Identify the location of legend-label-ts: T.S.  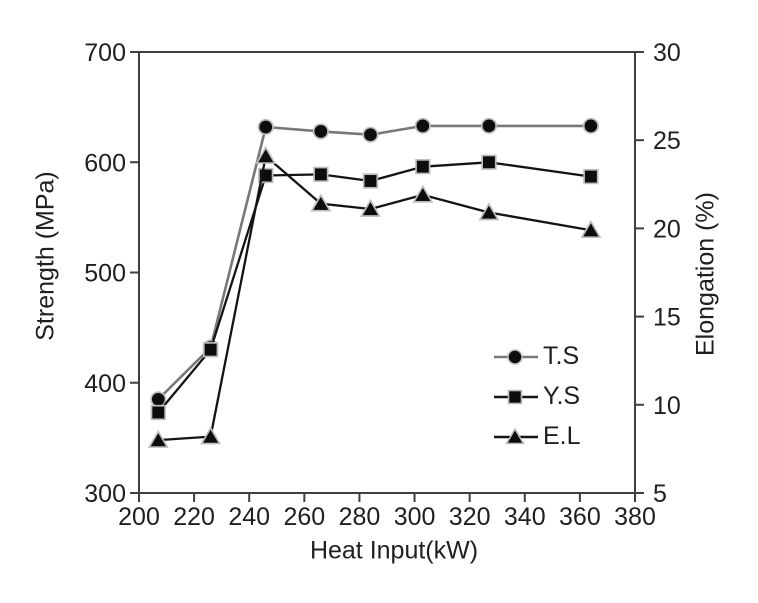
(561, 356).